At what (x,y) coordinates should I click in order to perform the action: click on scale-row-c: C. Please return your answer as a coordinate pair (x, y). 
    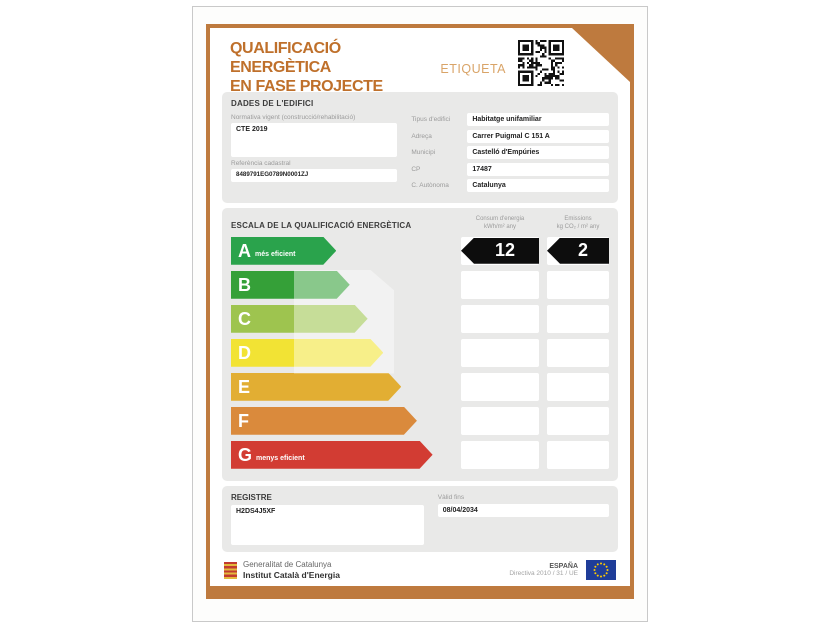
    Looking at the image, I should click on (420, 319).